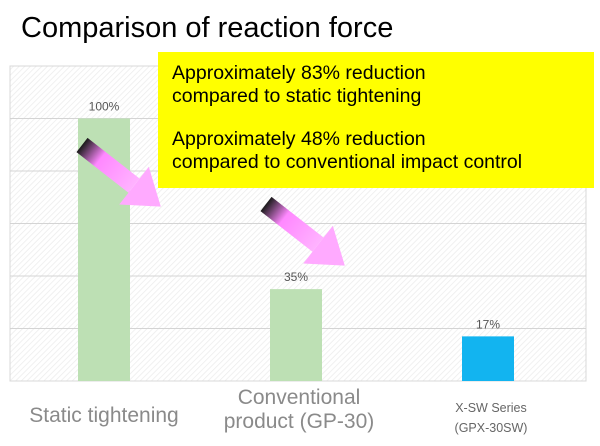  What do you see at coordinates (347, 162) in the screenshot?
I see `callout-line-4: compared to conventional impact control` at bounding box center [347, 162].